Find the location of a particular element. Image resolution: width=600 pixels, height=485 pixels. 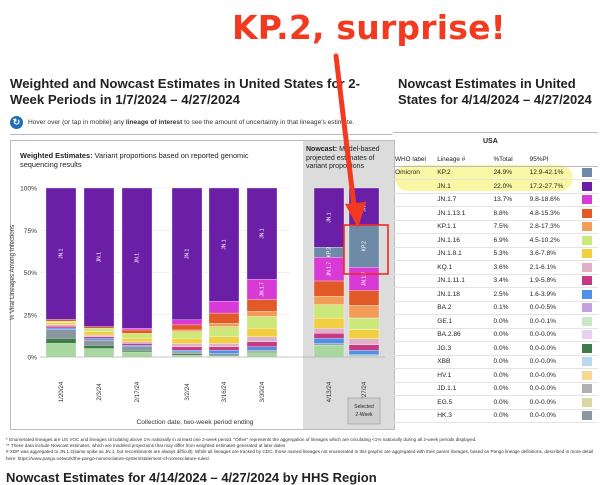

table-row: JN.1.7 13.7% 9.8-18.6% is located at coordinates (495, 200).